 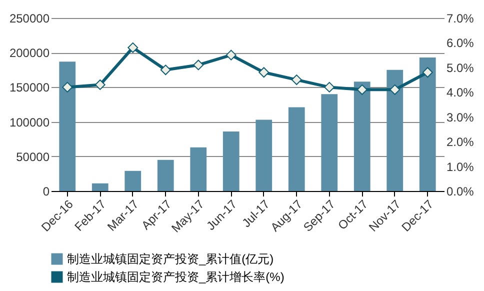 I want to click on legend-label: 制造业城镇固定资产投资_累计增长率(%), so click(x=175, y=277).